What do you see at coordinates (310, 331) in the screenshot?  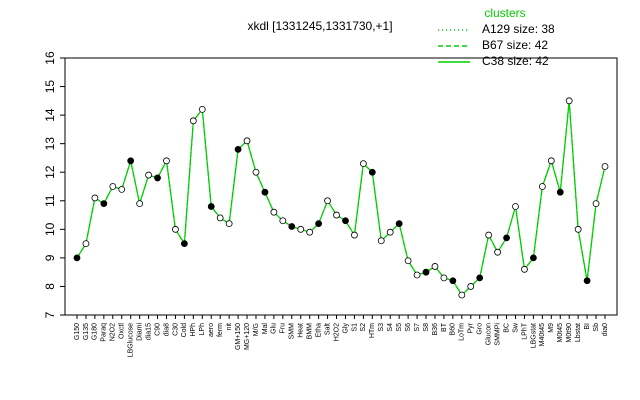 I see `x-tick-label: BMM` at bounding box center [310, 331].